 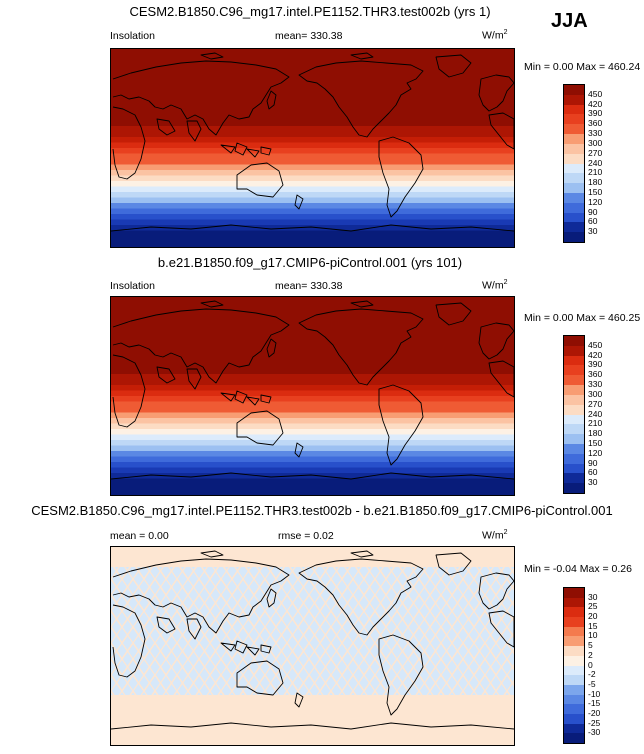 What do you see at coordinates (593, 635) in the screenshot?
I see `colorbar-tick-label: 10` at bounding box center [593, 635].